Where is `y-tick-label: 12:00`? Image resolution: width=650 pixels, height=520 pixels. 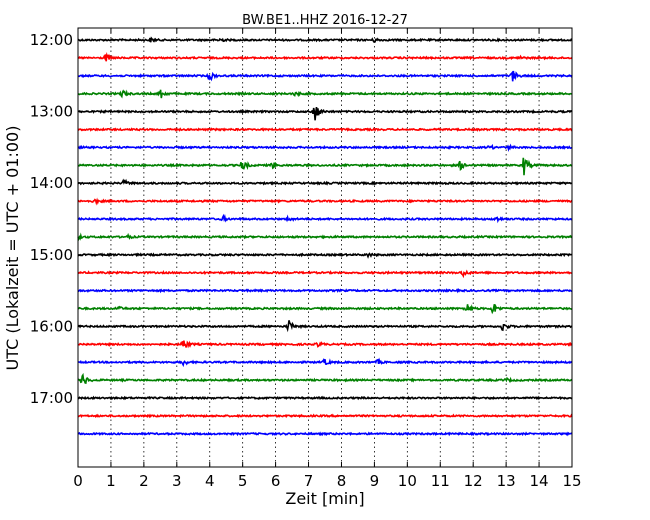 y-tick-label: 12:00 is located at coordinates (51, 40).